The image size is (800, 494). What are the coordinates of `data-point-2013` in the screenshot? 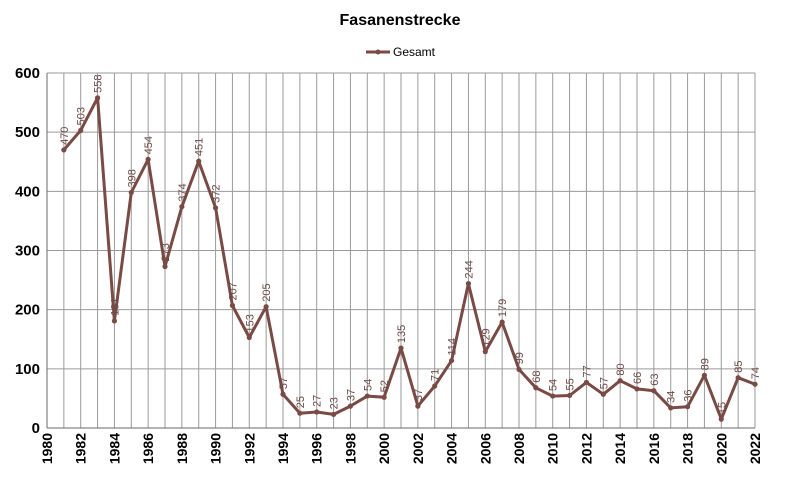 It's located at (603, 394).